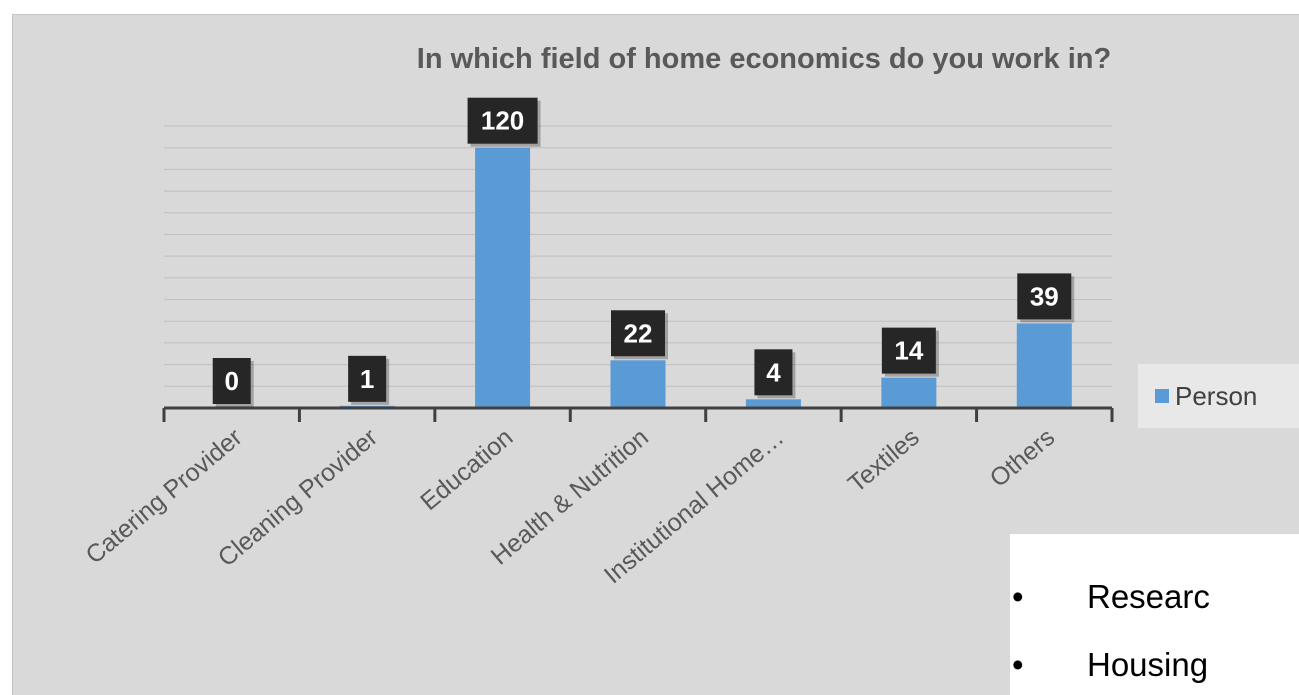  I want to click on data-label-value: 39, so click(1044, 296).